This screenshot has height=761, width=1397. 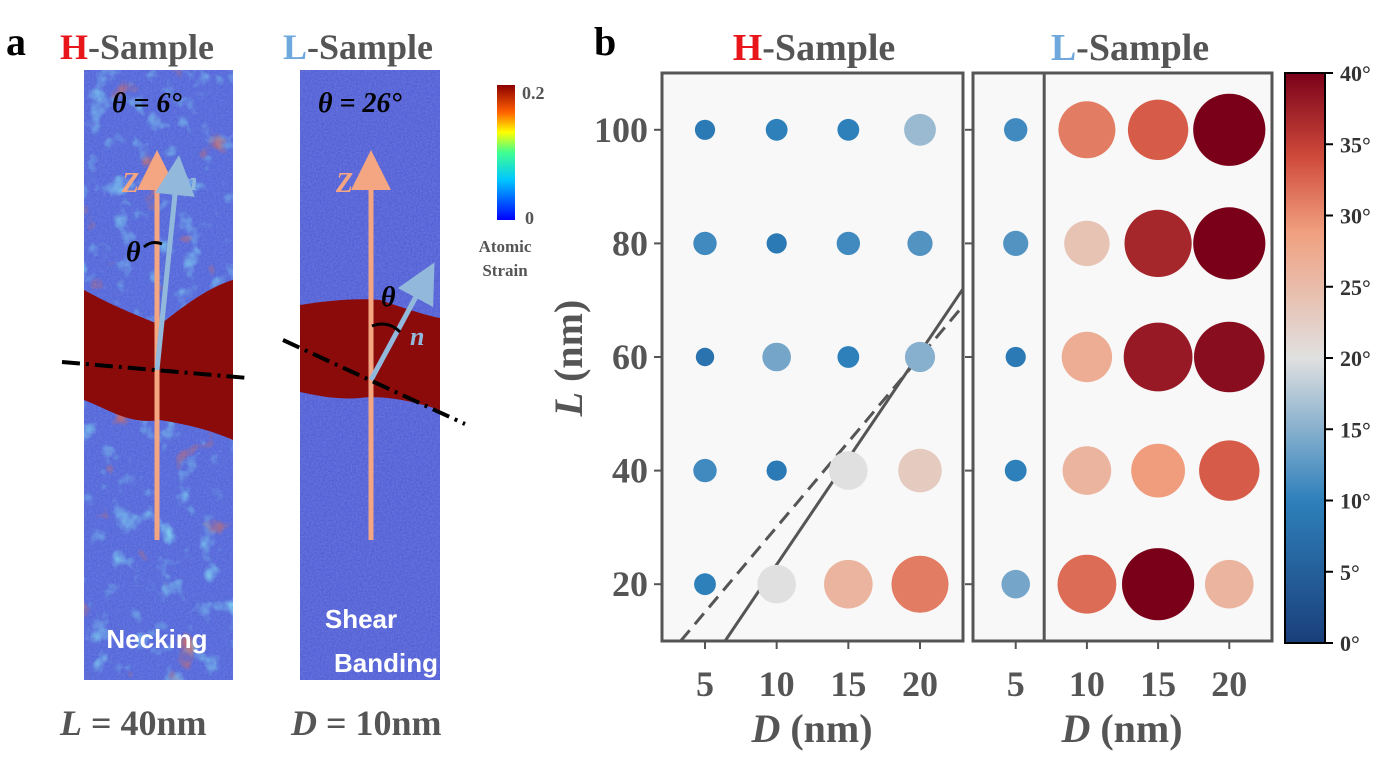 I want to click on l-point-d20-l20, so click(x=1229, y=584).